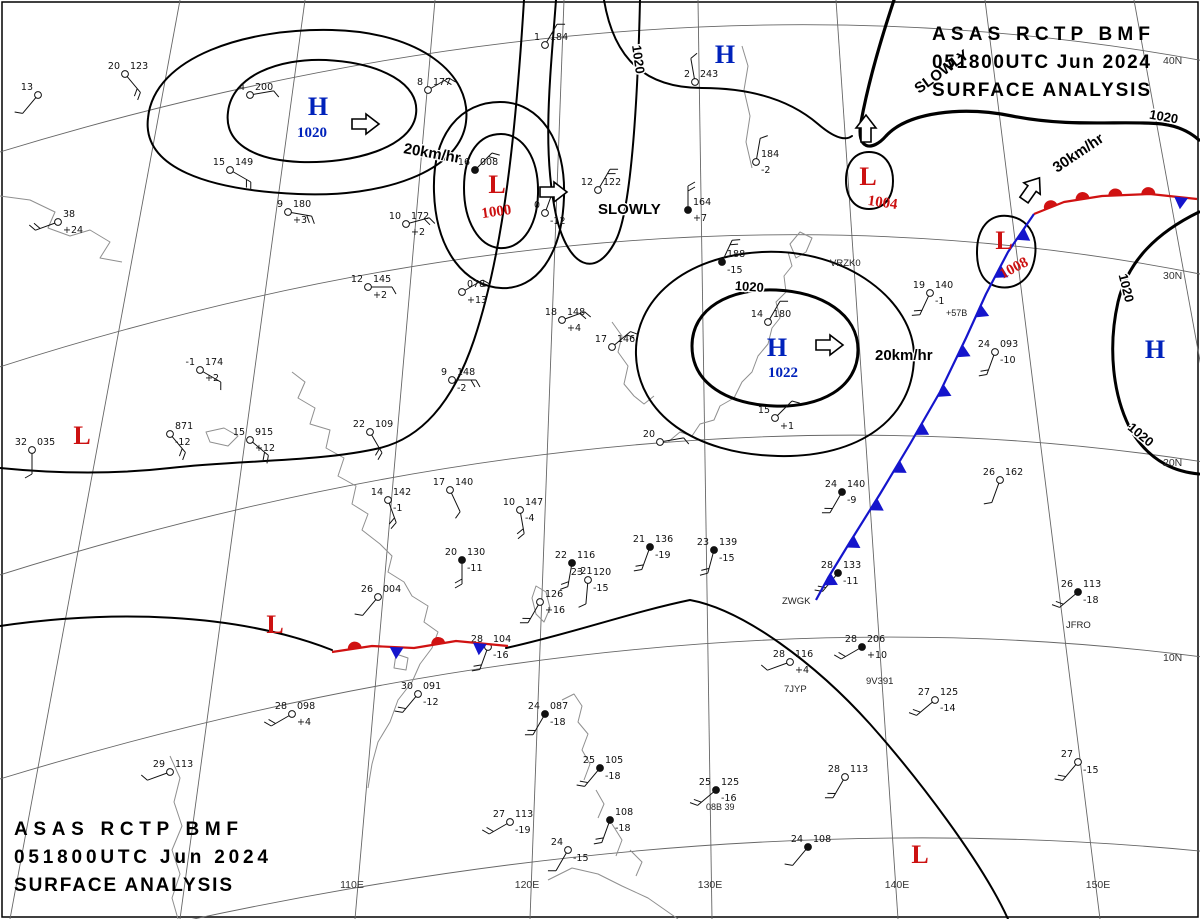  Describe the element at coordinates (1014, 472) in the screenshot. I see `station-pressure: 162` at that location.